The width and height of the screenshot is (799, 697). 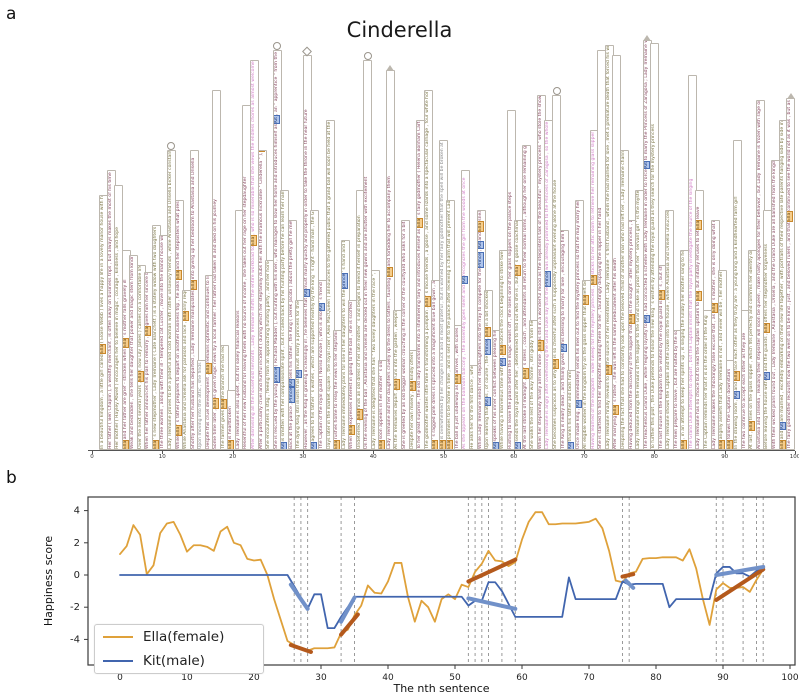 I want to click on x-tick-label: 70, so click(x=589, y=678).